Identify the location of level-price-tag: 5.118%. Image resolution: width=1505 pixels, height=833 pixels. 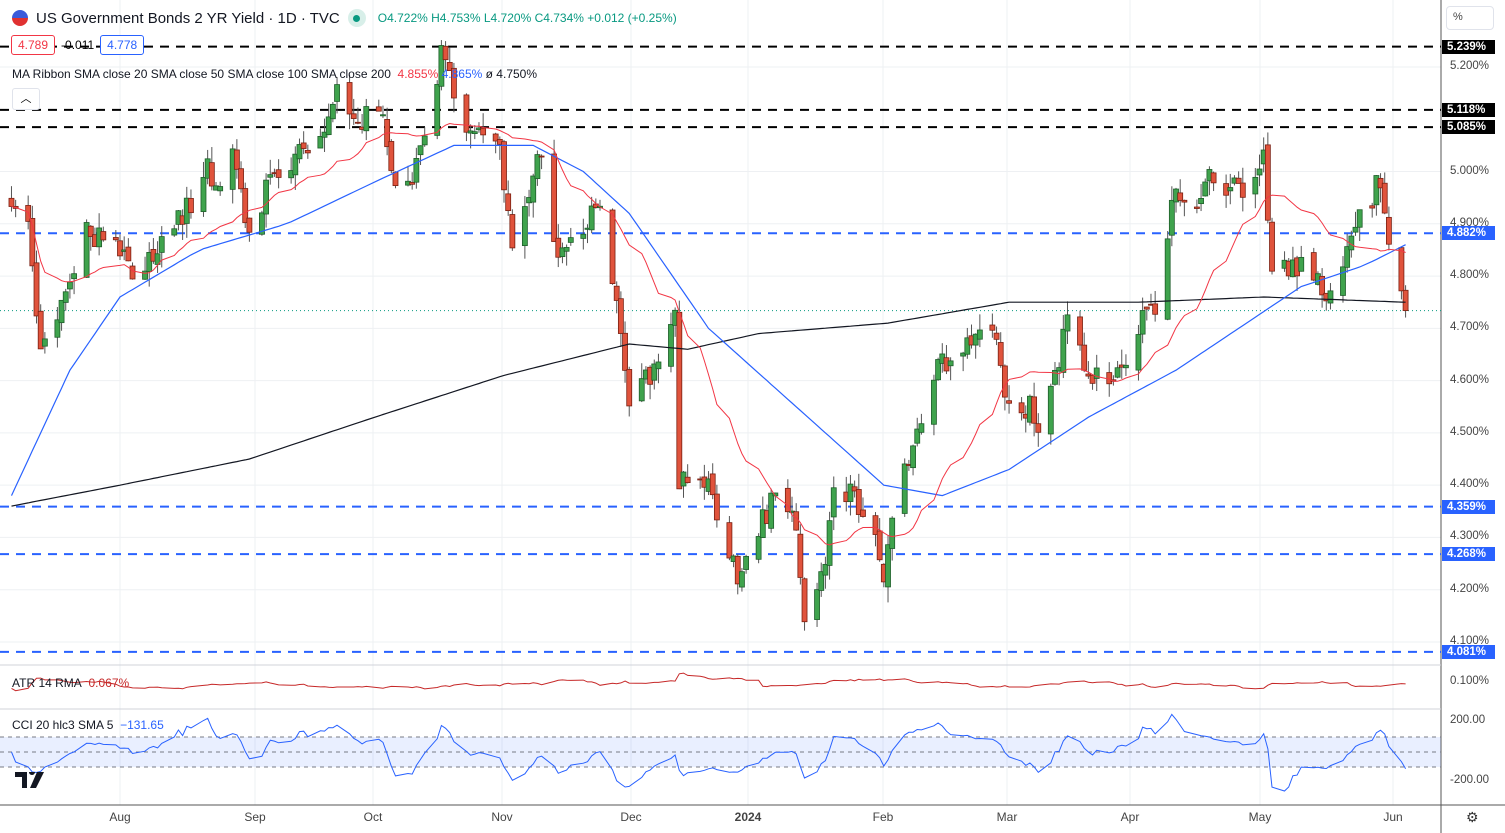
(1468, 109).